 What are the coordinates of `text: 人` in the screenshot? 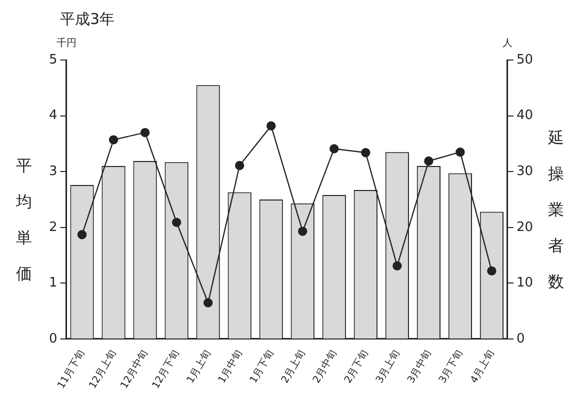 It's located at (507, 43).